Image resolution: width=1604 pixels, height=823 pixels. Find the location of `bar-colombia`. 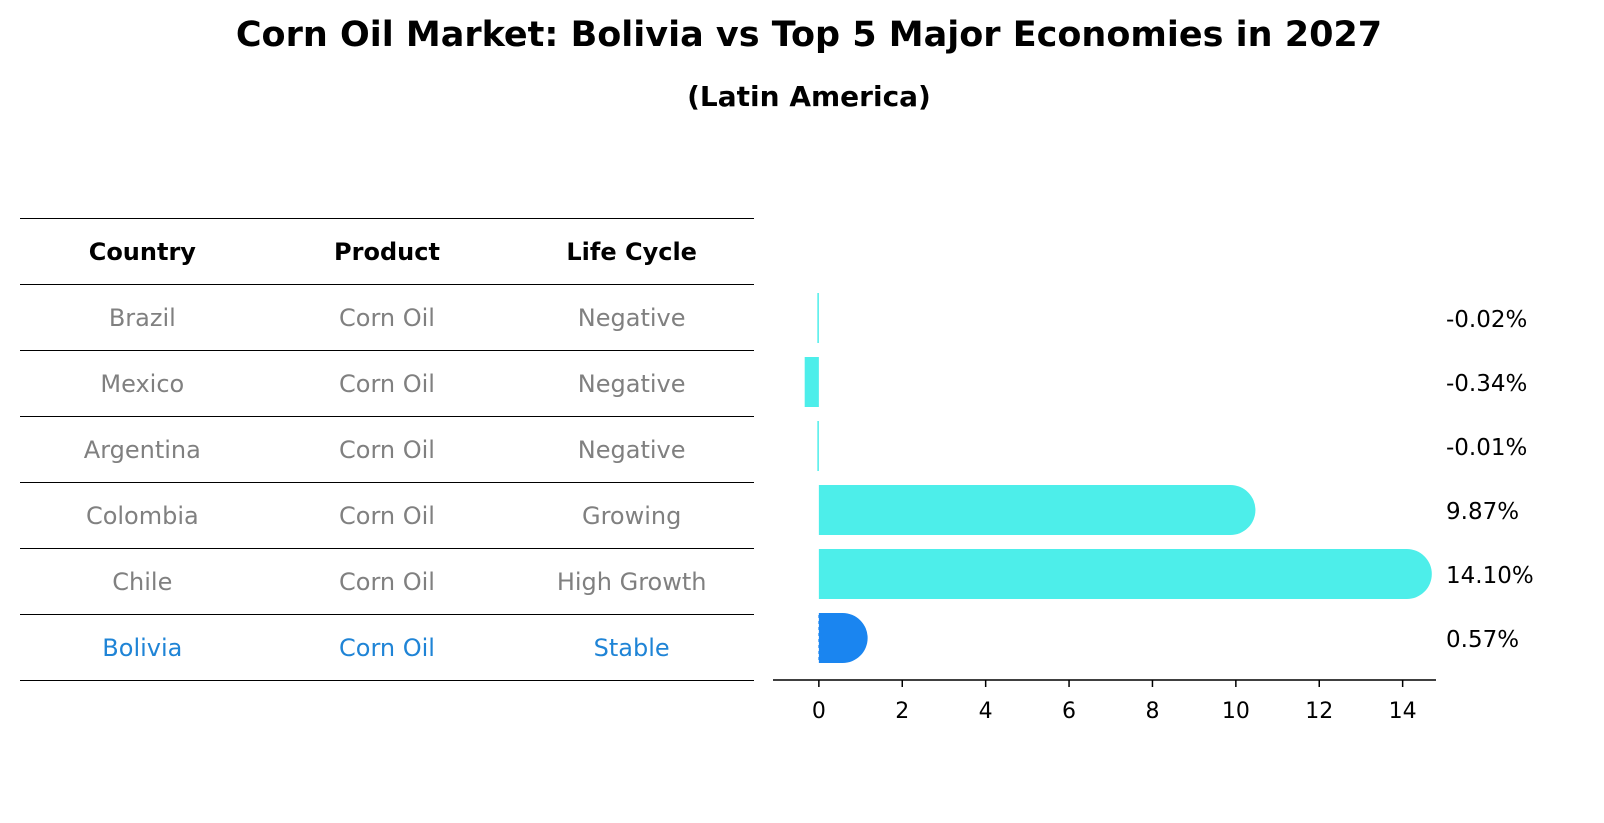

bar-colombia is located at coordinates (1037, 510).